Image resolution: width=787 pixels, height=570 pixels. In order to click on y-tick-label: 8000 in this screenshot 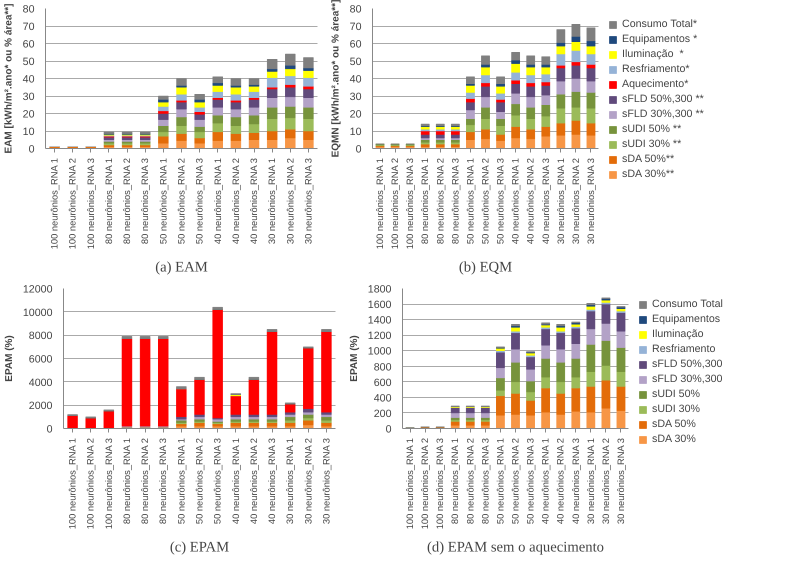, I will do `click(40, 336)`.